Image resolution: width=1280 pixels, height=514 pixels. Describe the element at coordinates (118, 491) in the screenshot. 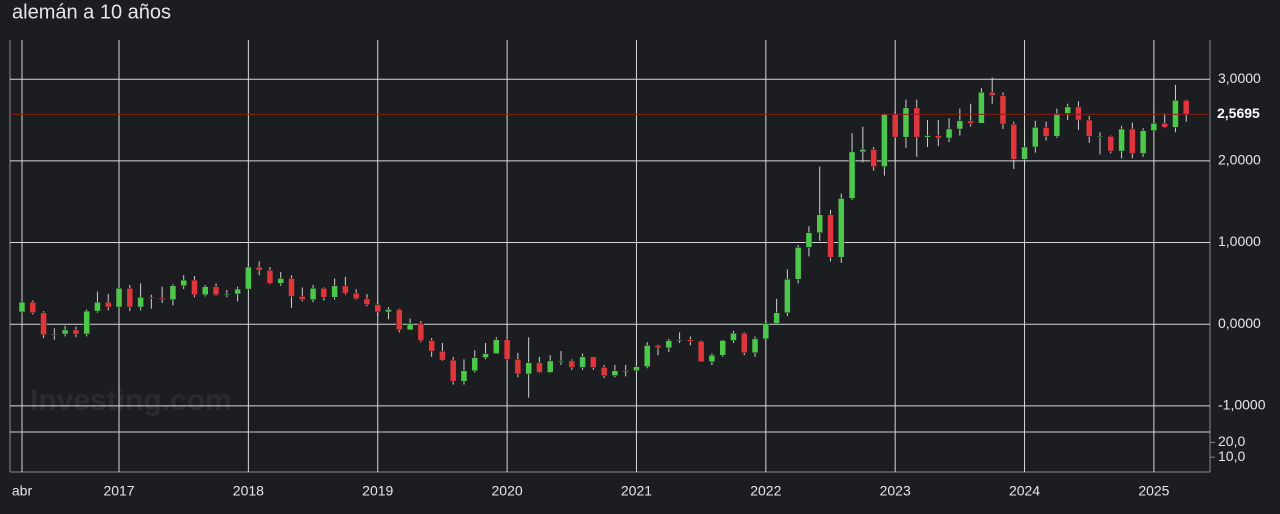

I see `x-tick-label: 2017` at that location.